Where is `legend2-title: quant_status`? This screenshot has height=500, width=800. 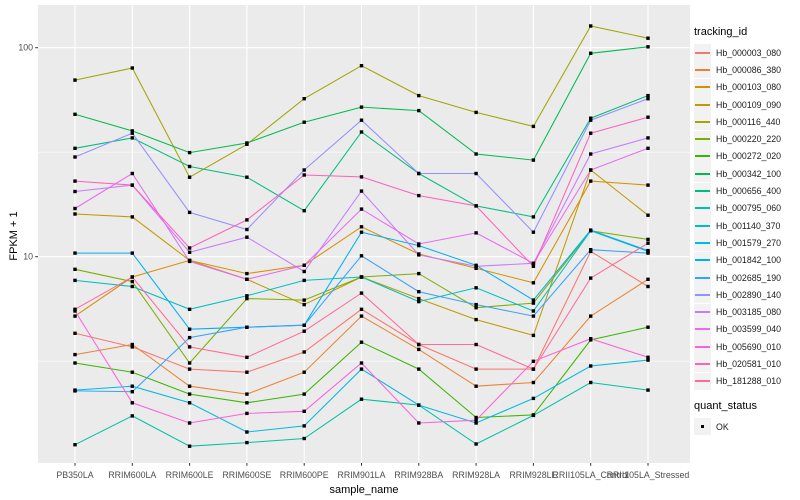 legend2-title: quant_status is located at coordinates (725, 405).